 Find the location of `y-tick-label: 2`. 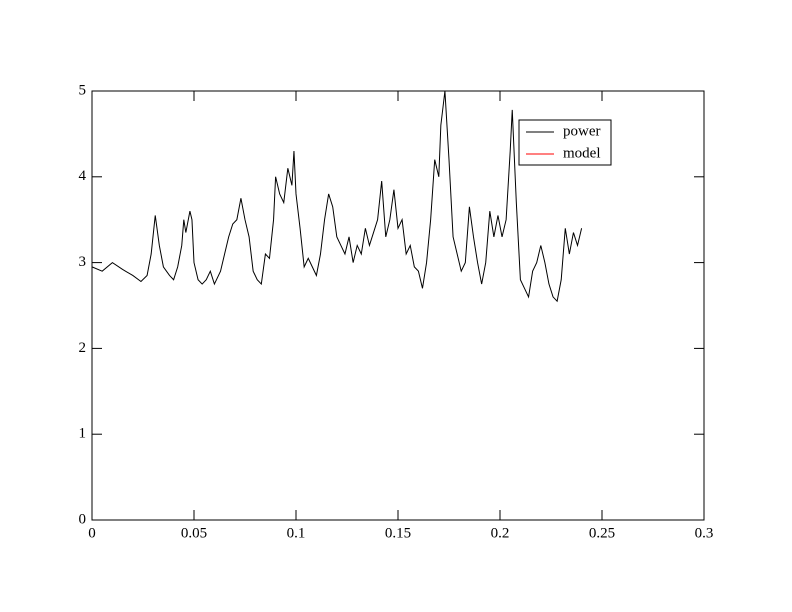

y-tick-label: 2 is located at coordinates (83, 348).